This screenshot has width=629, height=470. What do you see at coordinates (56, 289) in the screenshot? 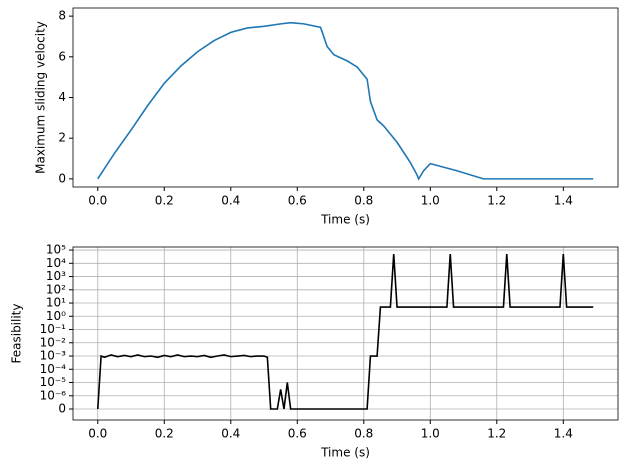
I see `y-tick-label: 10²` at bounding box center [56, 289].